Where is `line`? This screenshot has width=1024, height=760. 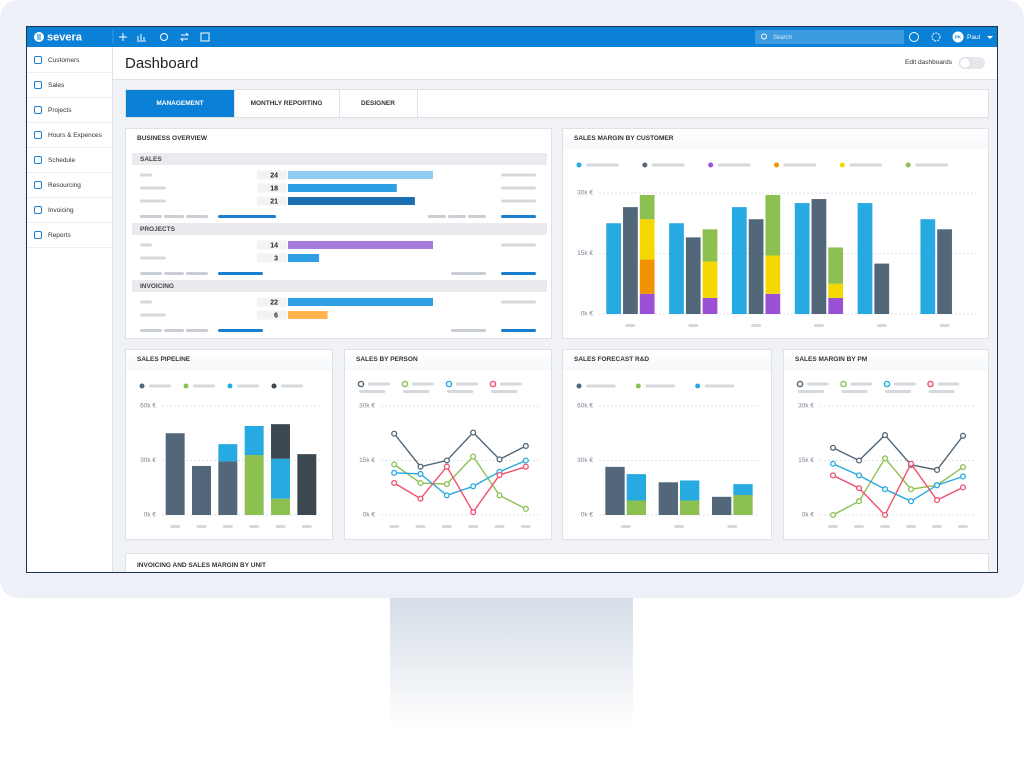
line is located at coordinates (460, 482).